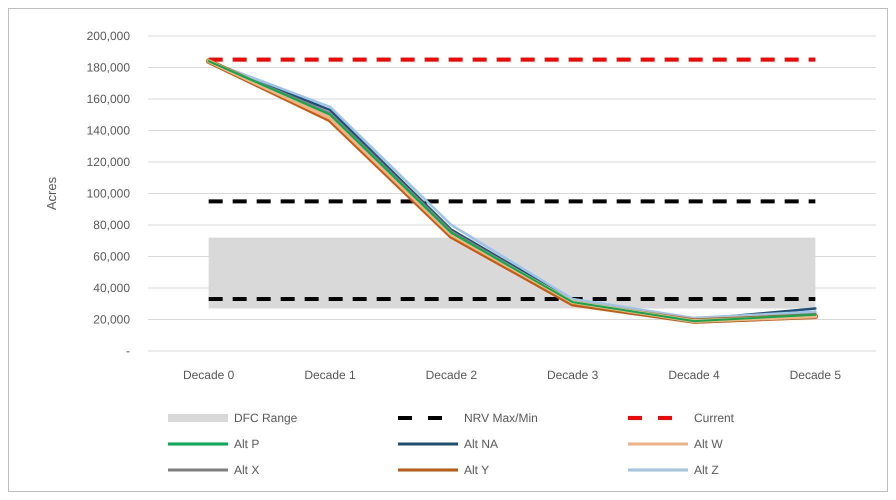 This screenshot has width=896, height=500. What do you see at coordinates (714, 418) in the screenshot?
I see `legend-label: Current` at bounding box center [714, 418].